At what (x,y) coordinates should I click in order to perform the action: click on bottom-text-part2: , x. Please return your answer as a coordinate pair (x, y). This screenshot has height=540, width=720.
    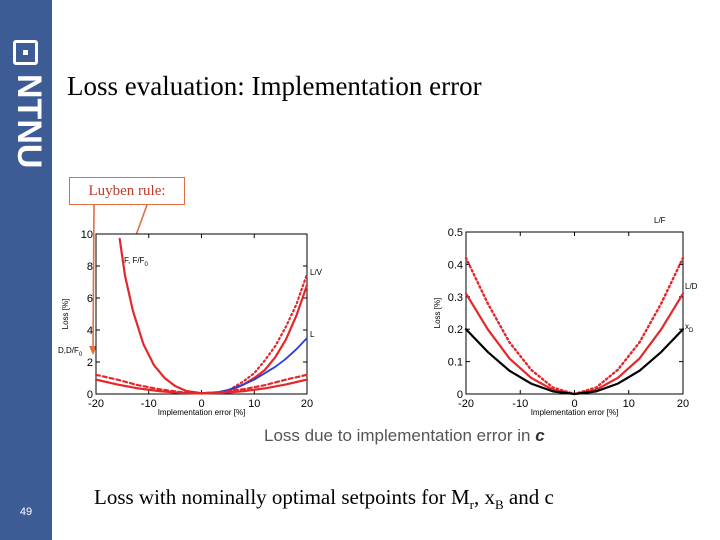
    Looking at the image, I should click on (484, 497).